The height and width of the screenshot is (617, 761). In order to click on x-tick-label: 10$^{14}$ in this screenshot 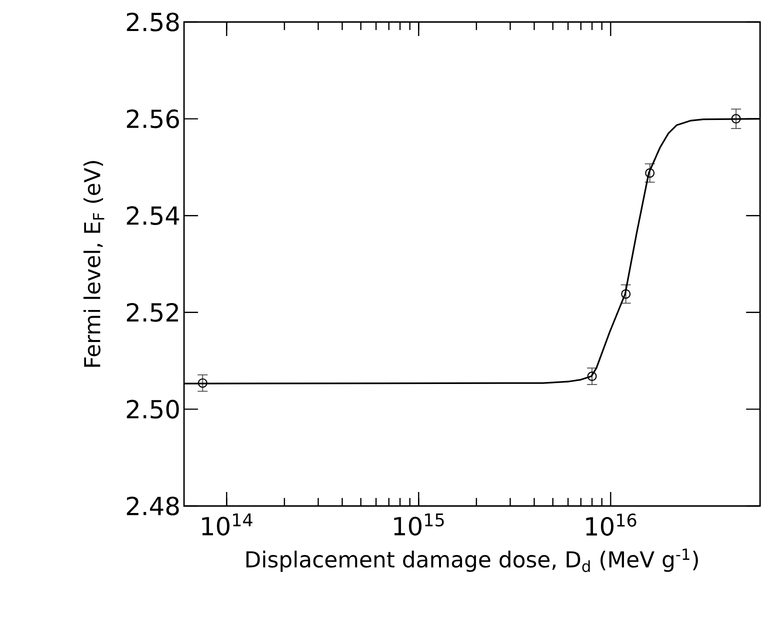, I will do `click(227, 525)`.